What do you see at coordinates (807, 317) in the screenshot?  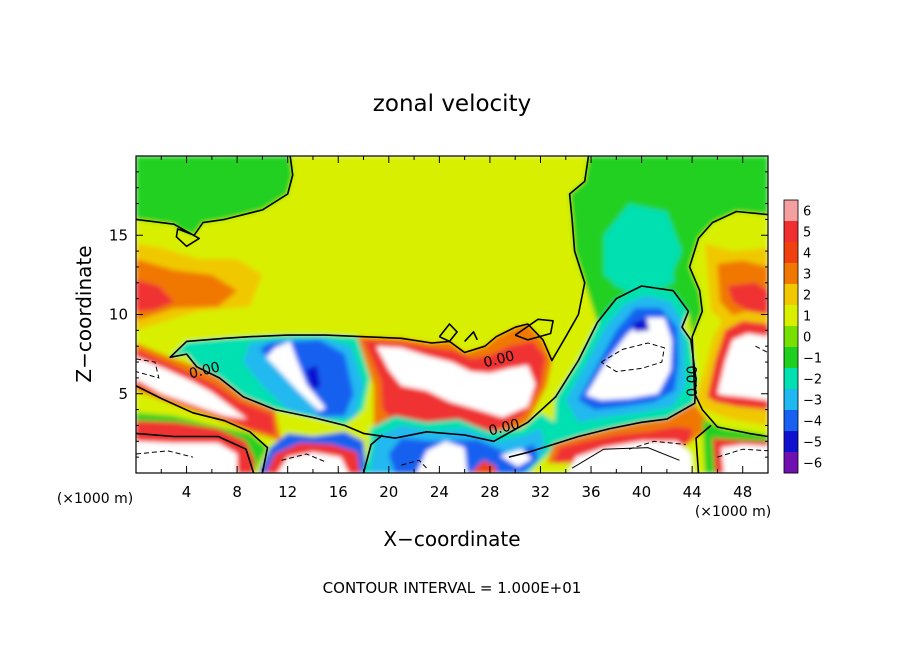 I see `colorbar-label: 1` at bounding box center [807, 317].